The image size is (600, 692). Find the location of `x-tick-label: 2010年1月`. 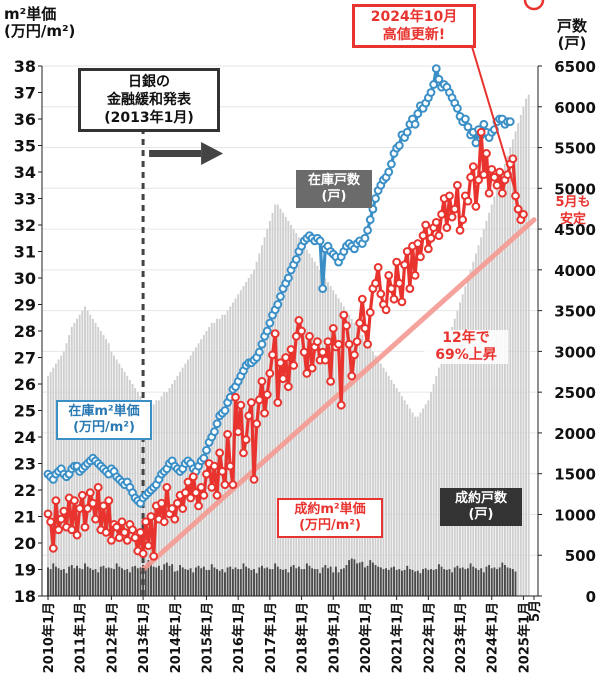

x-tick-label: 2010年1月 is located at coordinates (49, 637).